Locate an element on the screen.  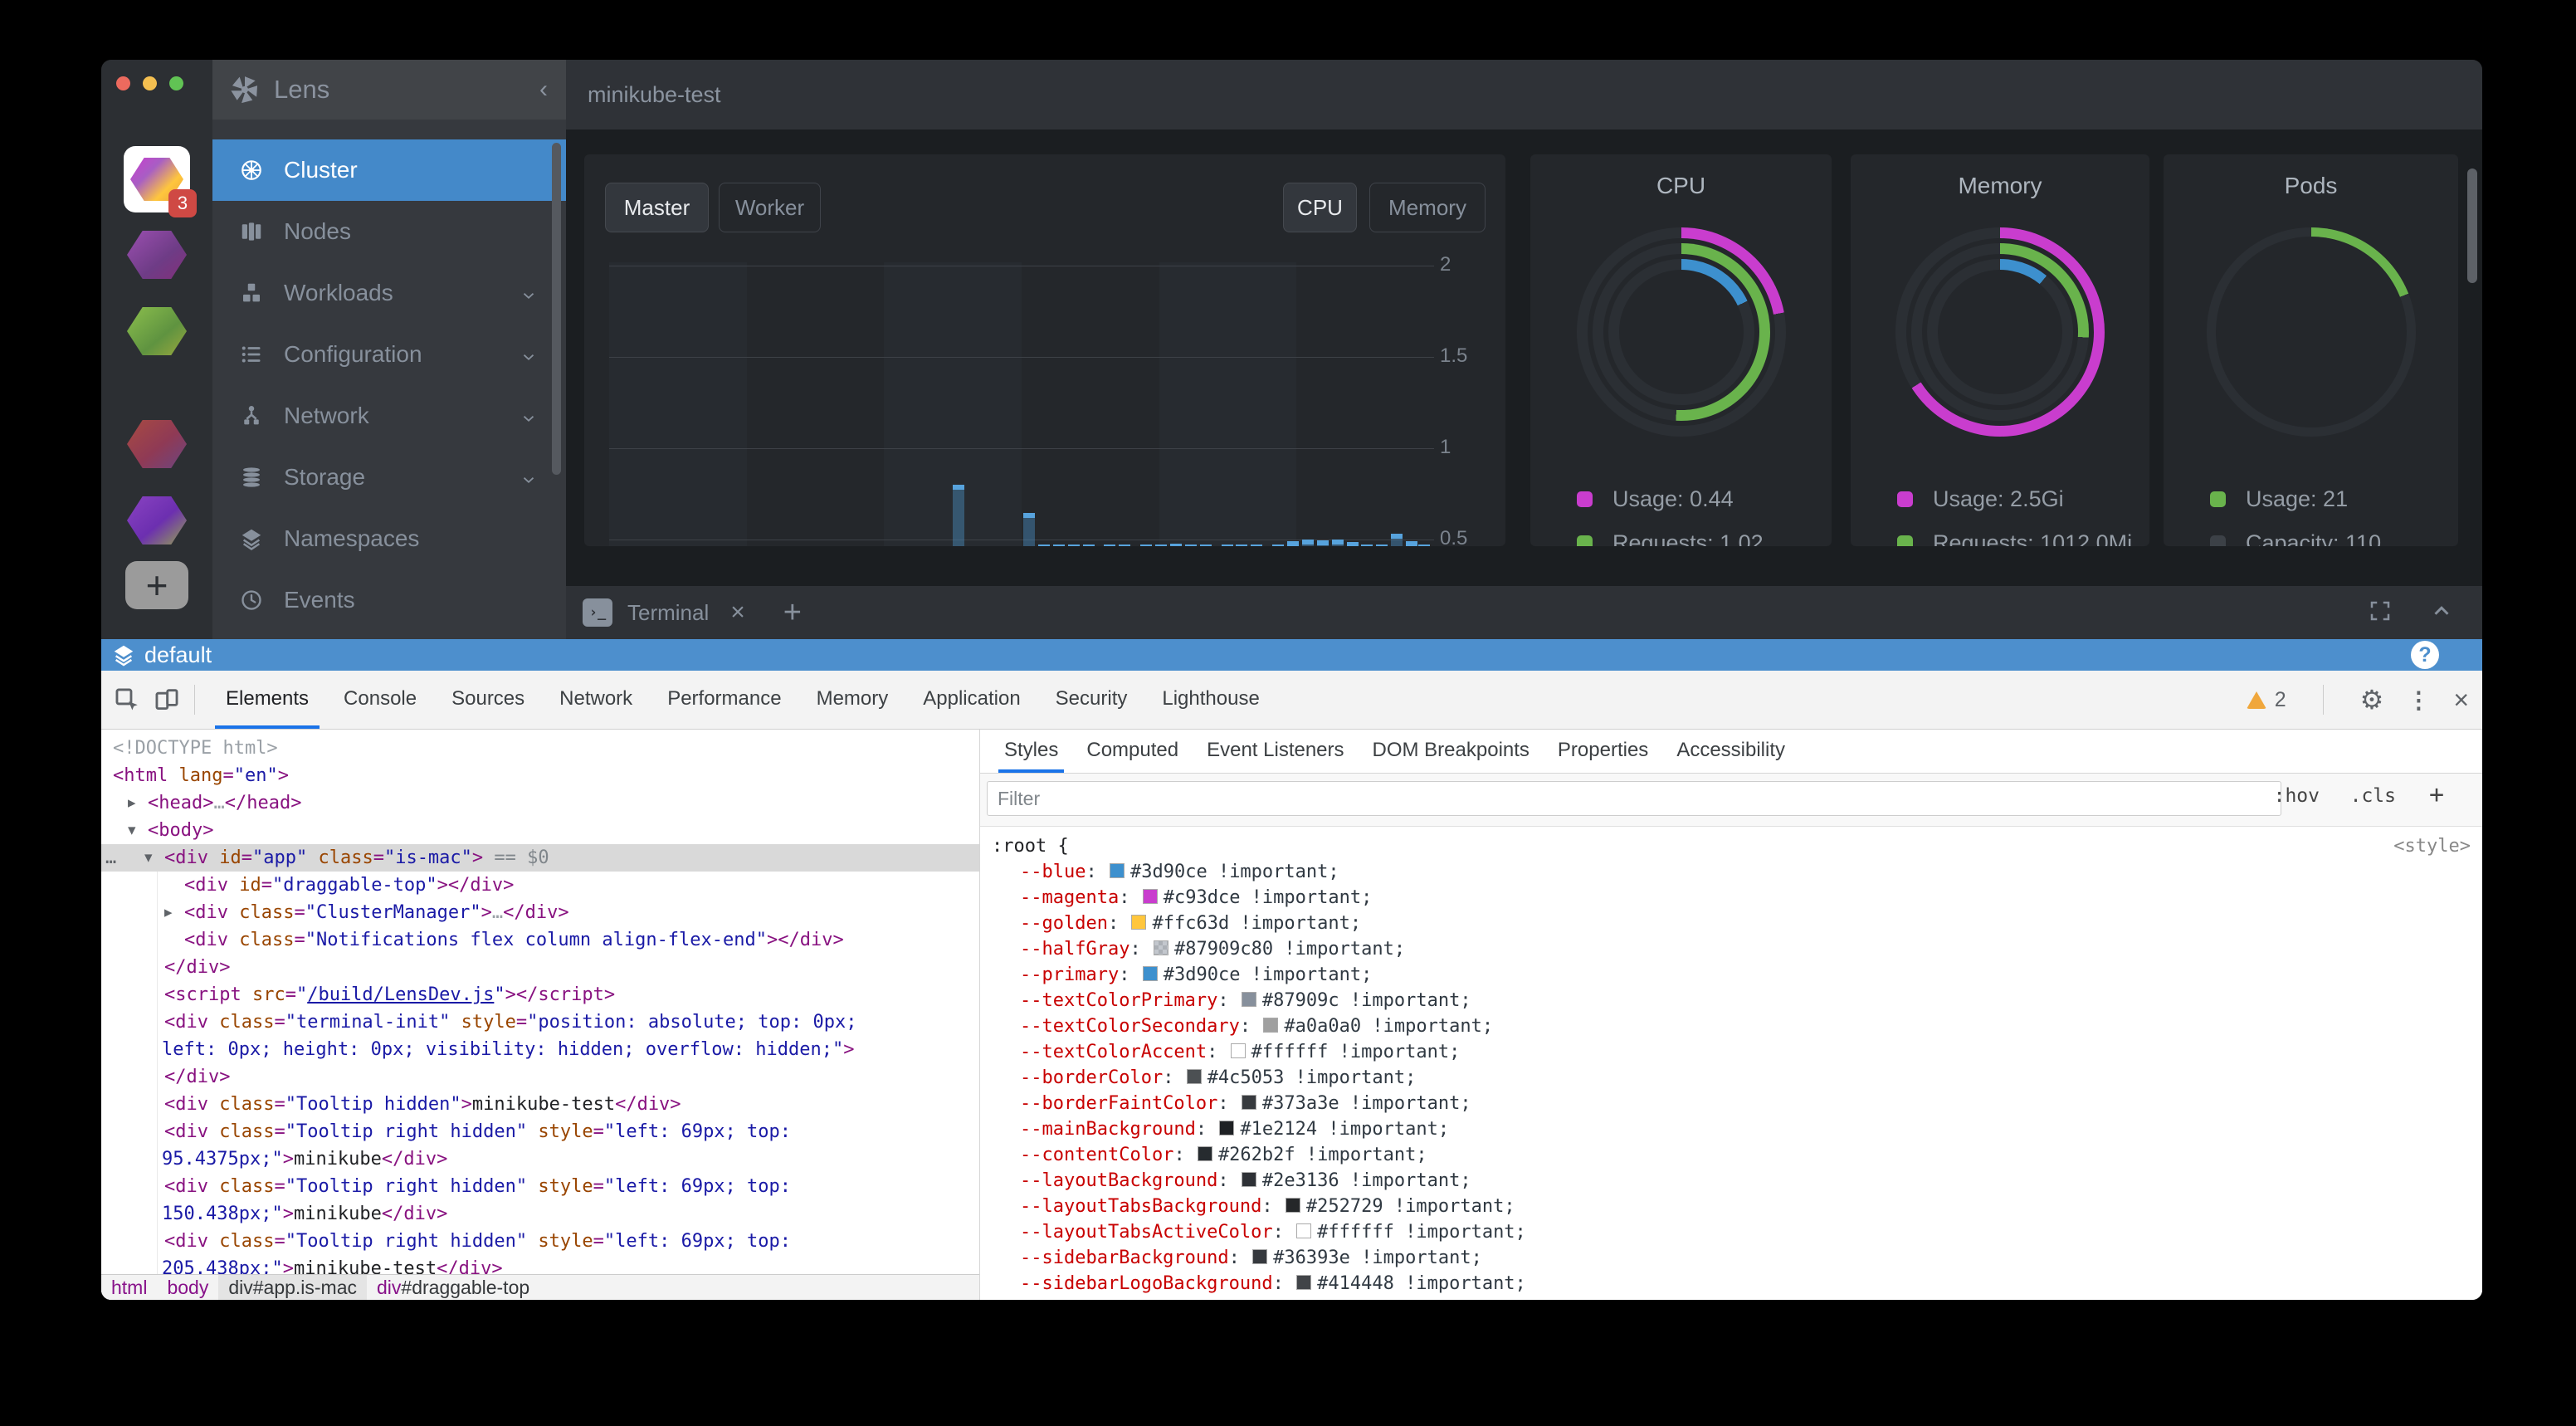
dom-node-row: 95.4375px;">minikube</div> is located at coordinates (540, 1159).